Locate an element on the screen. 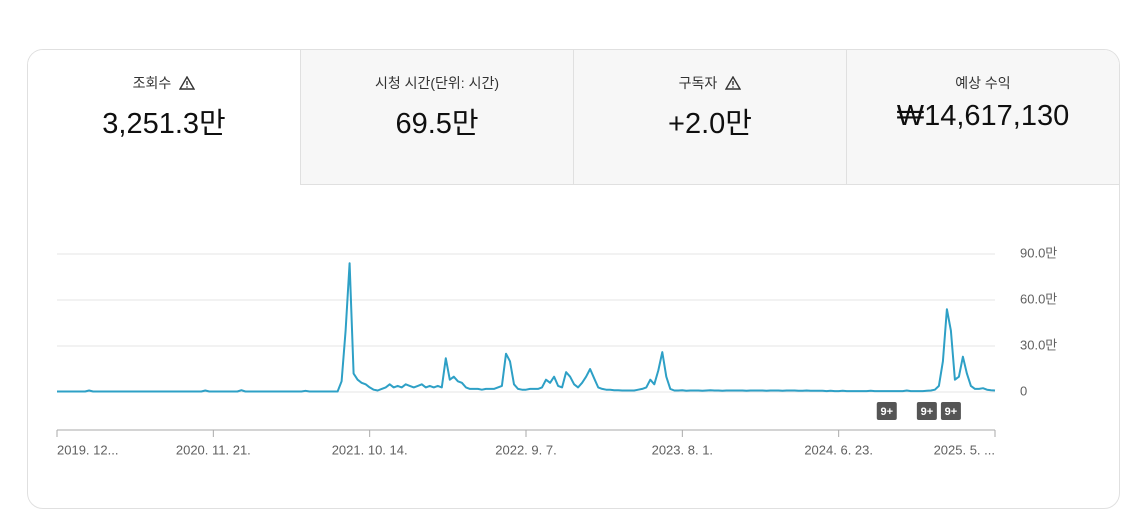 This screenshot has width=1142, height=509. metric-tab: 시청 시간(단위: 시간) 69.5만 is located at coordinates (436, 117).